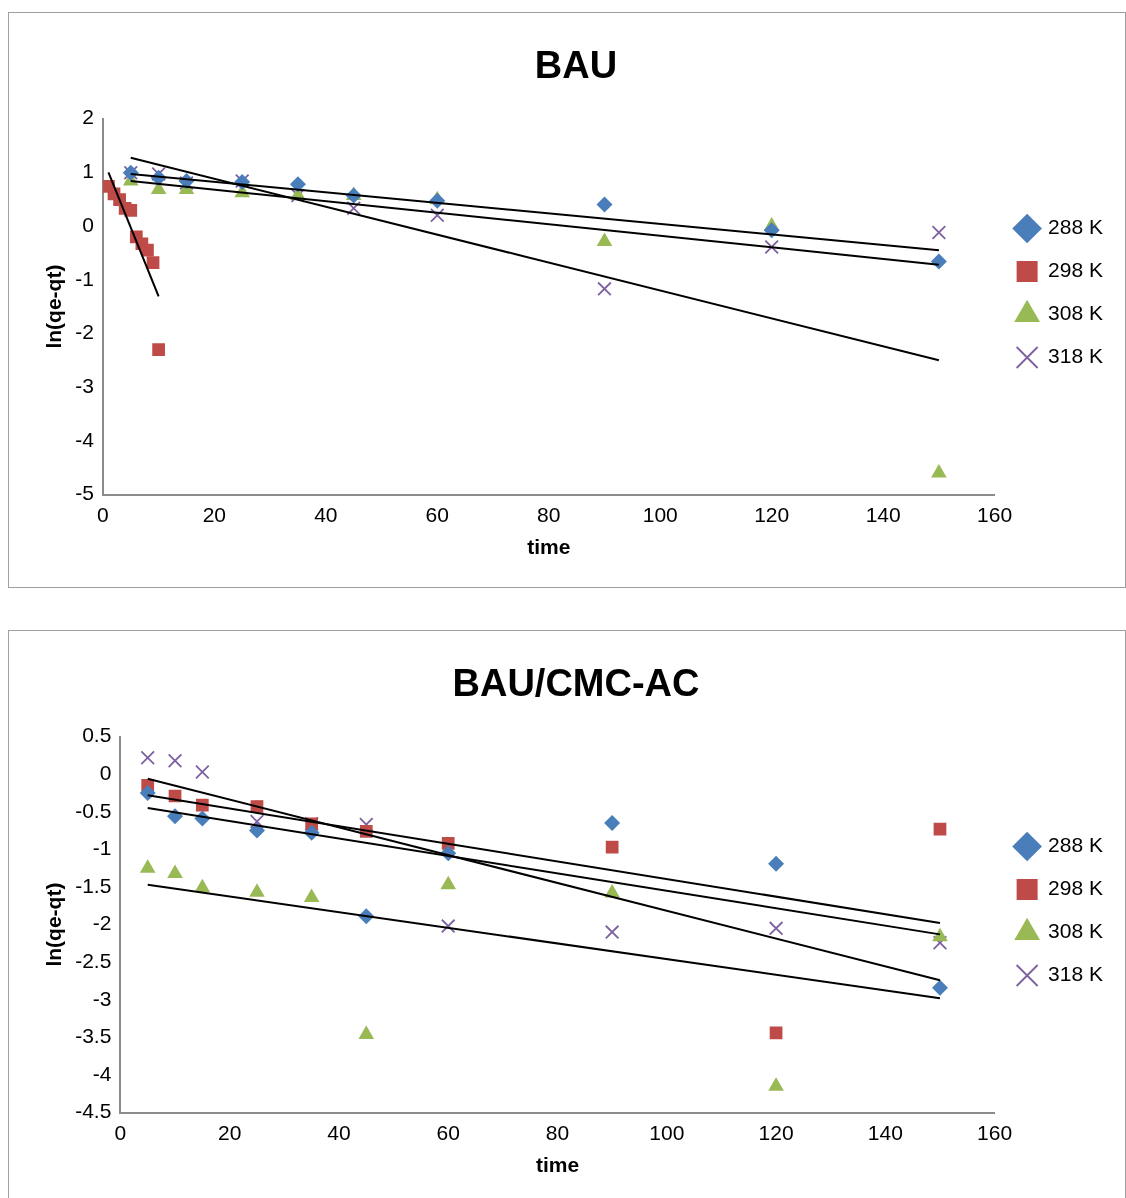  I want to click on y-tick-label: -5, so click(84, 493).